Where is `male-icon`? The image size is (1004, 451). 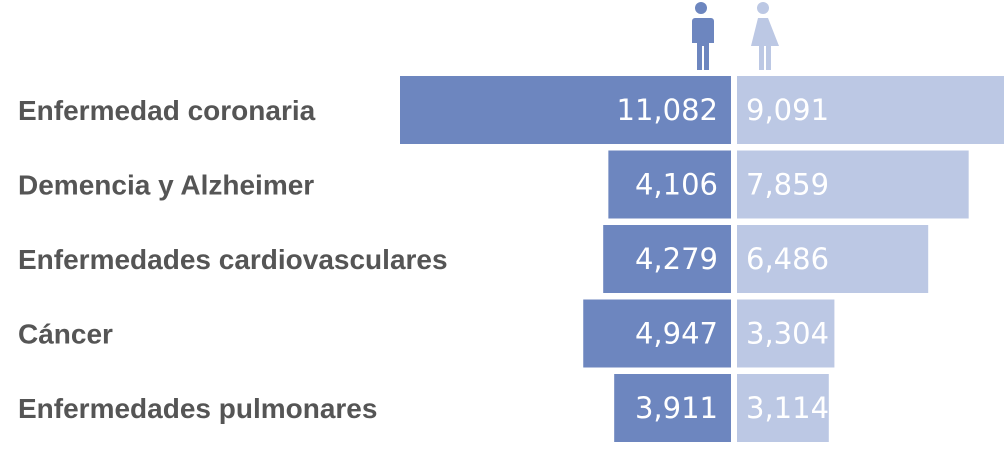 male-icon is located at coordinates (702, 36).